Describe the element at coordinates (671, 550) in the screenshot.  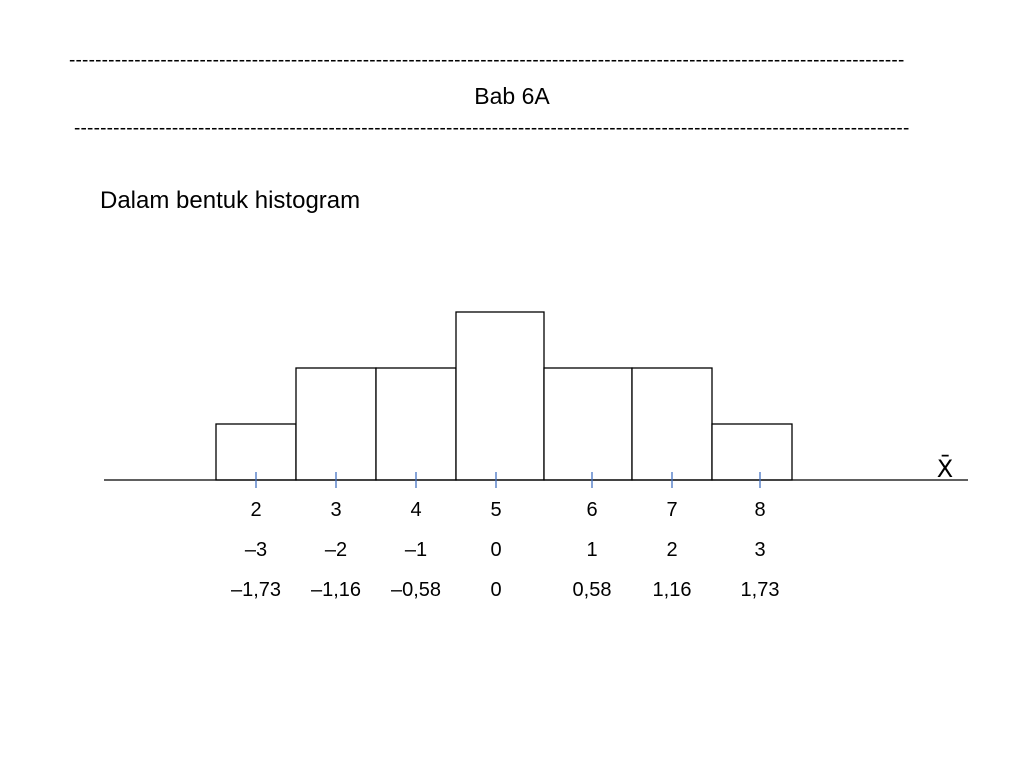
I see `tick-label-deviation: 2` at that location.